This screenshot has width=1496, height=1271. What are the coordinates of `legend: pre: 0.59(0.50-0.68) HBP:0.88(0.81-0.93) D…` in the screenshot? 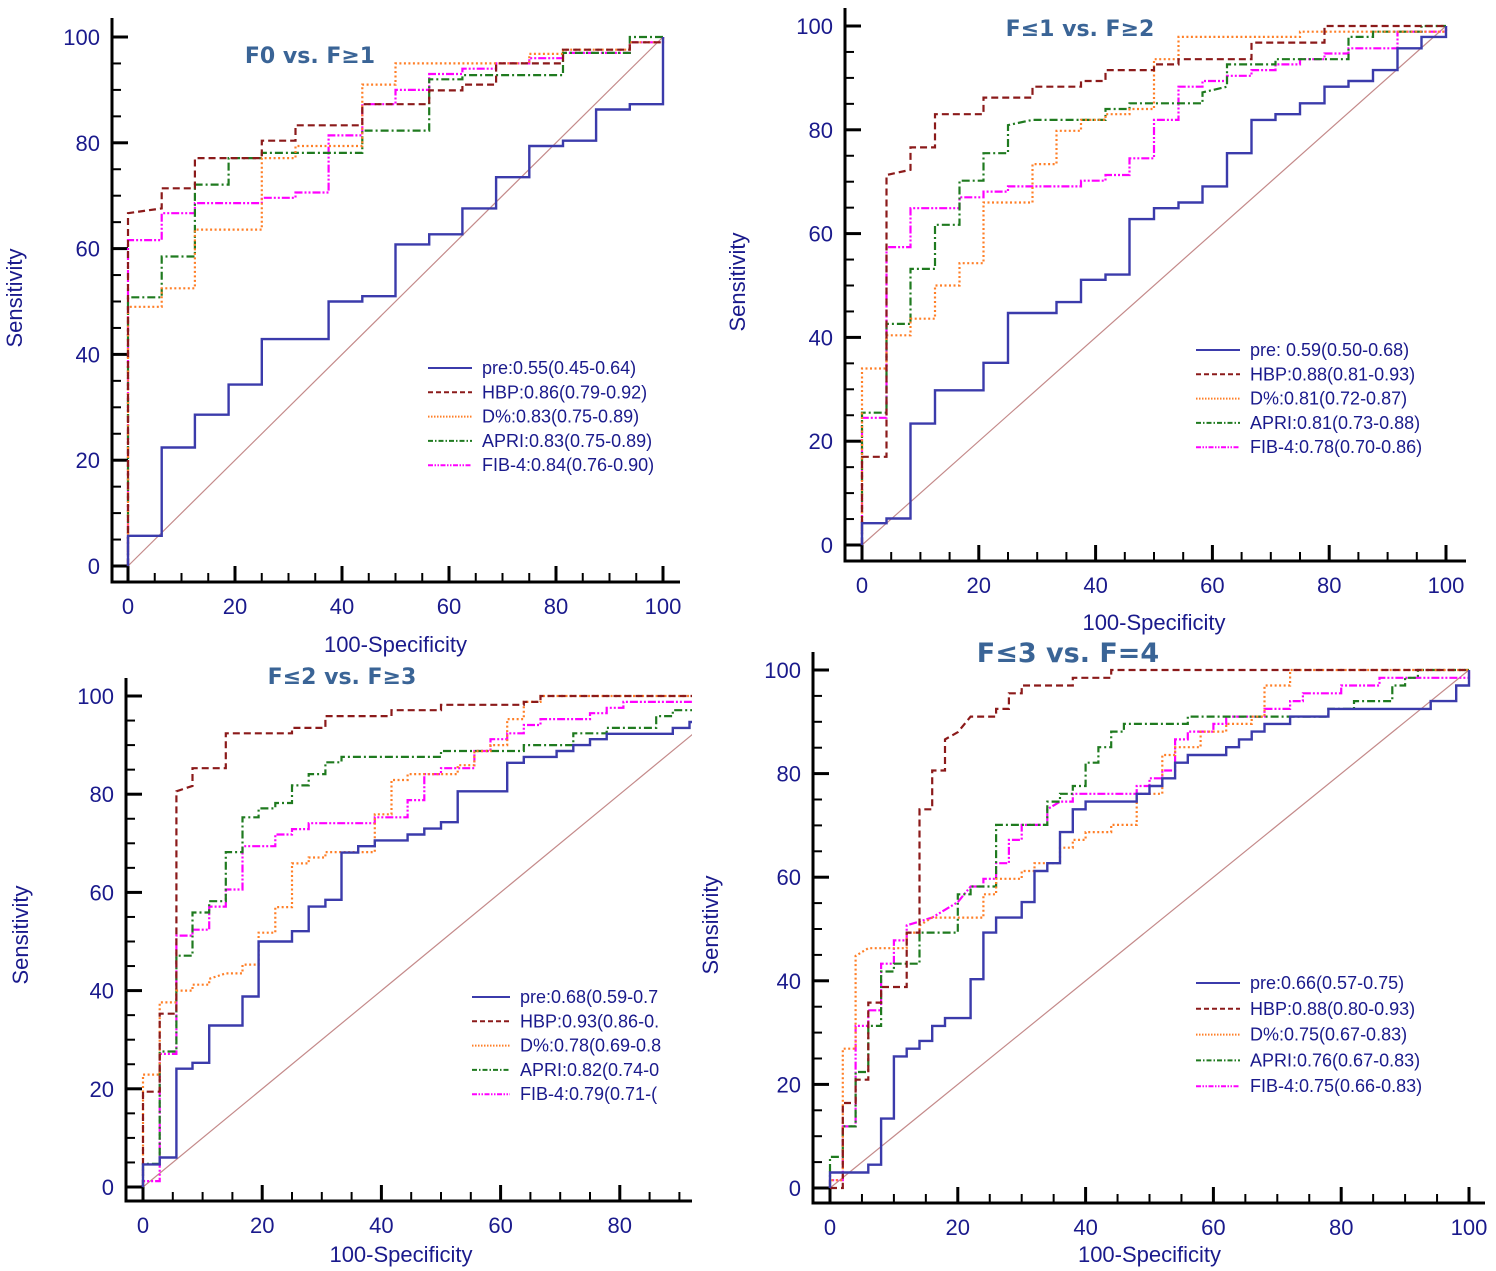 It's located at (1309, 398).